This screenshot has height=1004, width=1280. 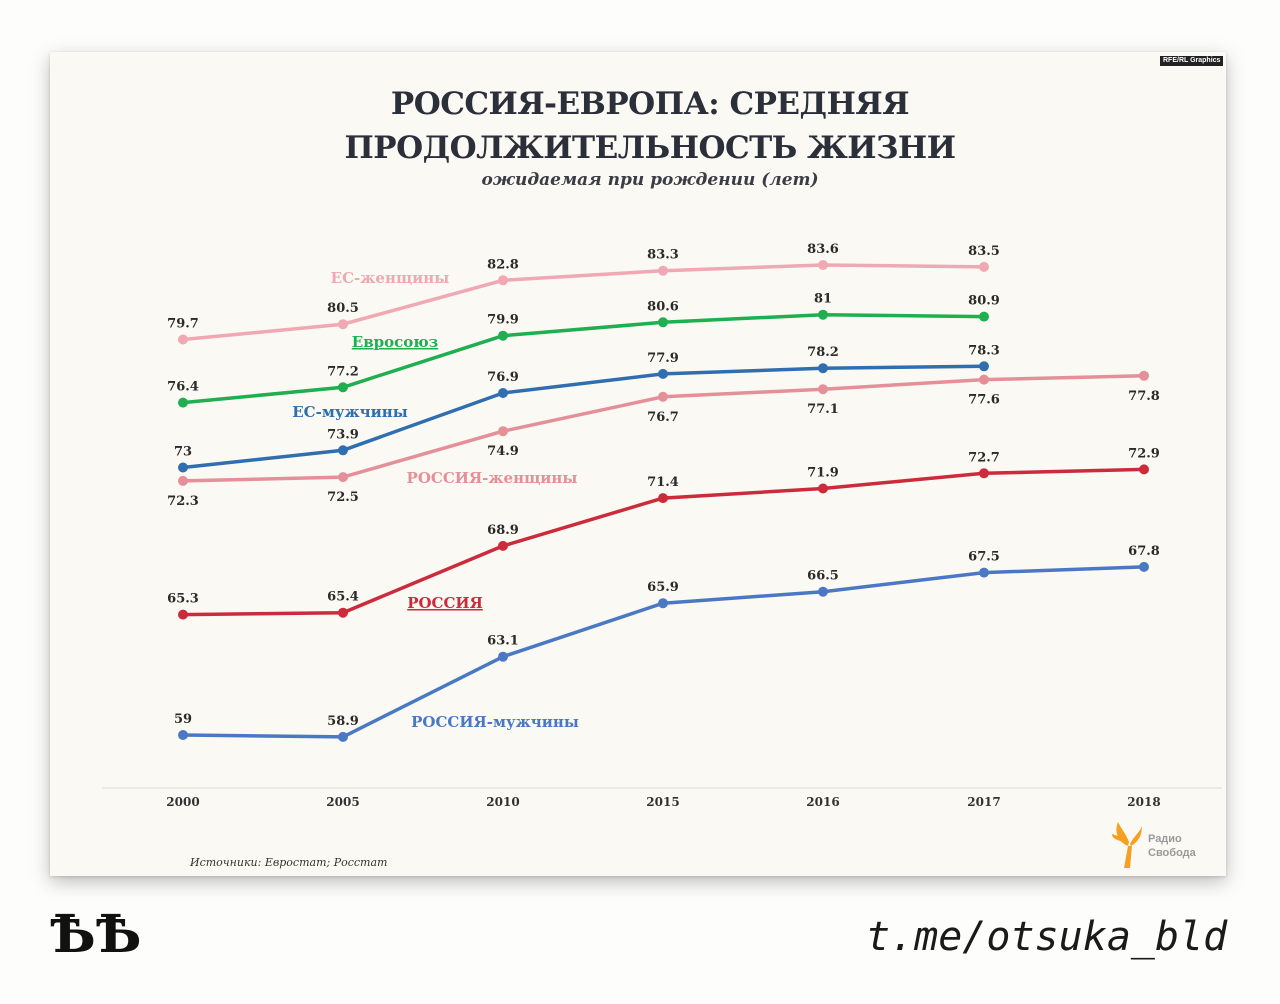 I want to click on source-note: Источники: Евростат; Росстат, so click(x=289, y=862).